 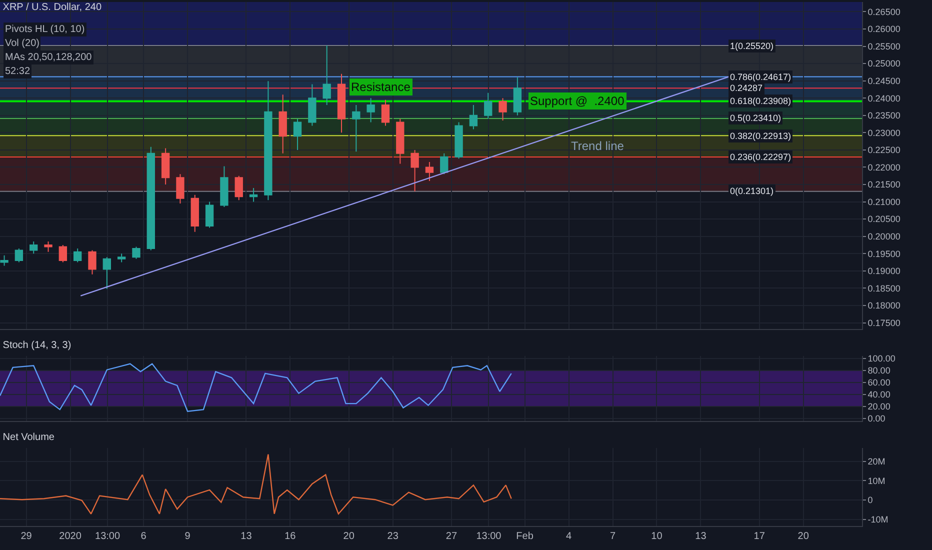 What do you see at coordinates (22, 43) in the screenshot?
I see `annotation: Vol (20)` at bounding box center [22, 43].